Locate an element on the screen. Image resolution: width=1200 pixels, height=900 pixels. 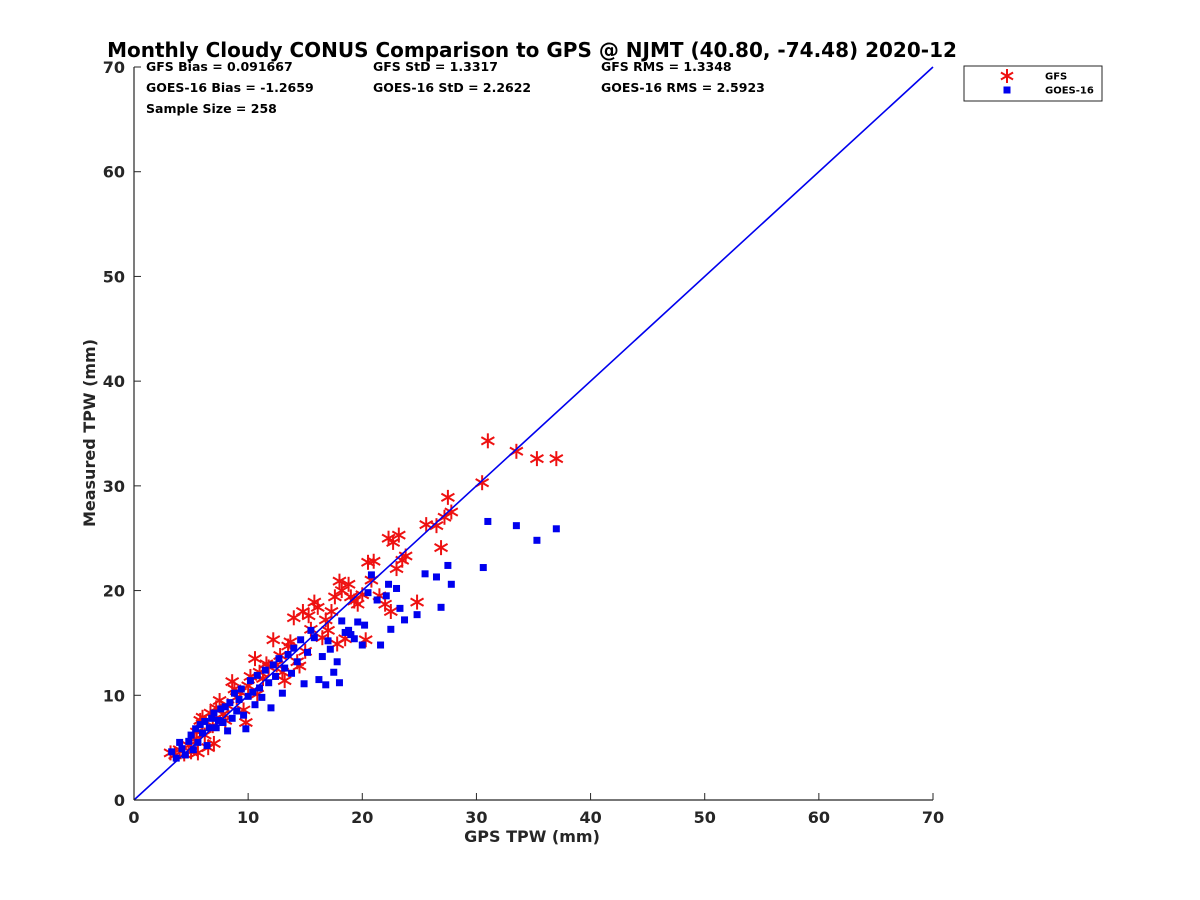
legend-box is located at coordinates (1033, 83).